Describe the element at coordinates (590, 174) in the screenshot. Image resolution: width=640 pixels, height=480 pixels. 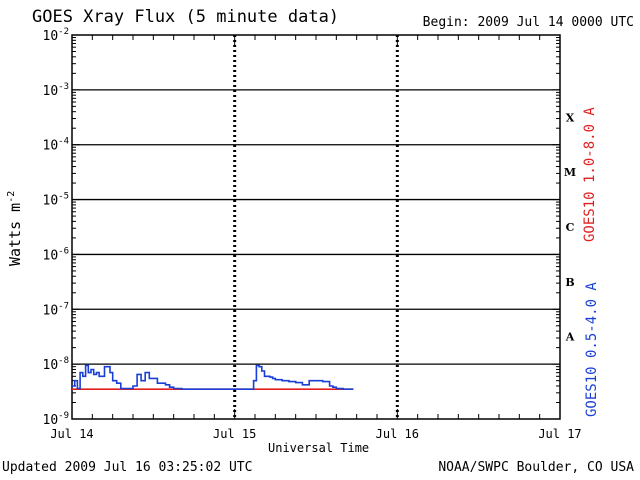
I see `legend-long-channel: GOES10 1.0-8.0 A` at that location.